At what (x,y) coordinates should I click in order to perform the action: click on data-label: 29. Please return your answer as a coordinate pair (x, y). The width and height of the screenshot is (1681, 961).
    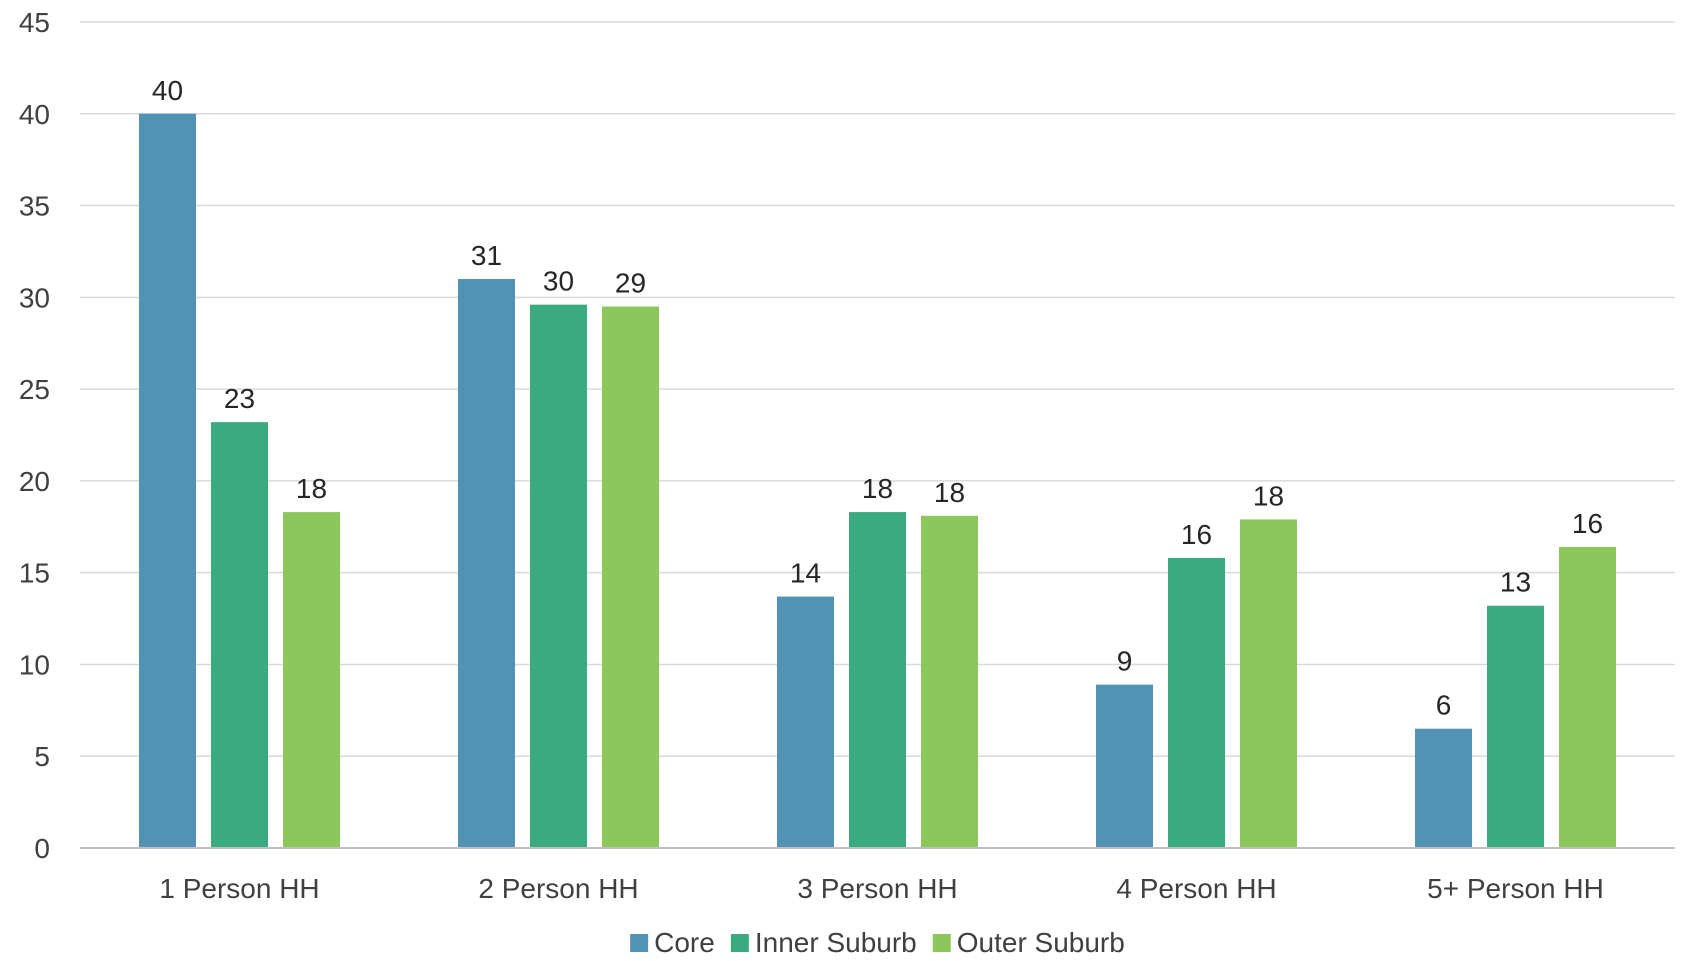
    Looking at the image, I should click on (630, 283).